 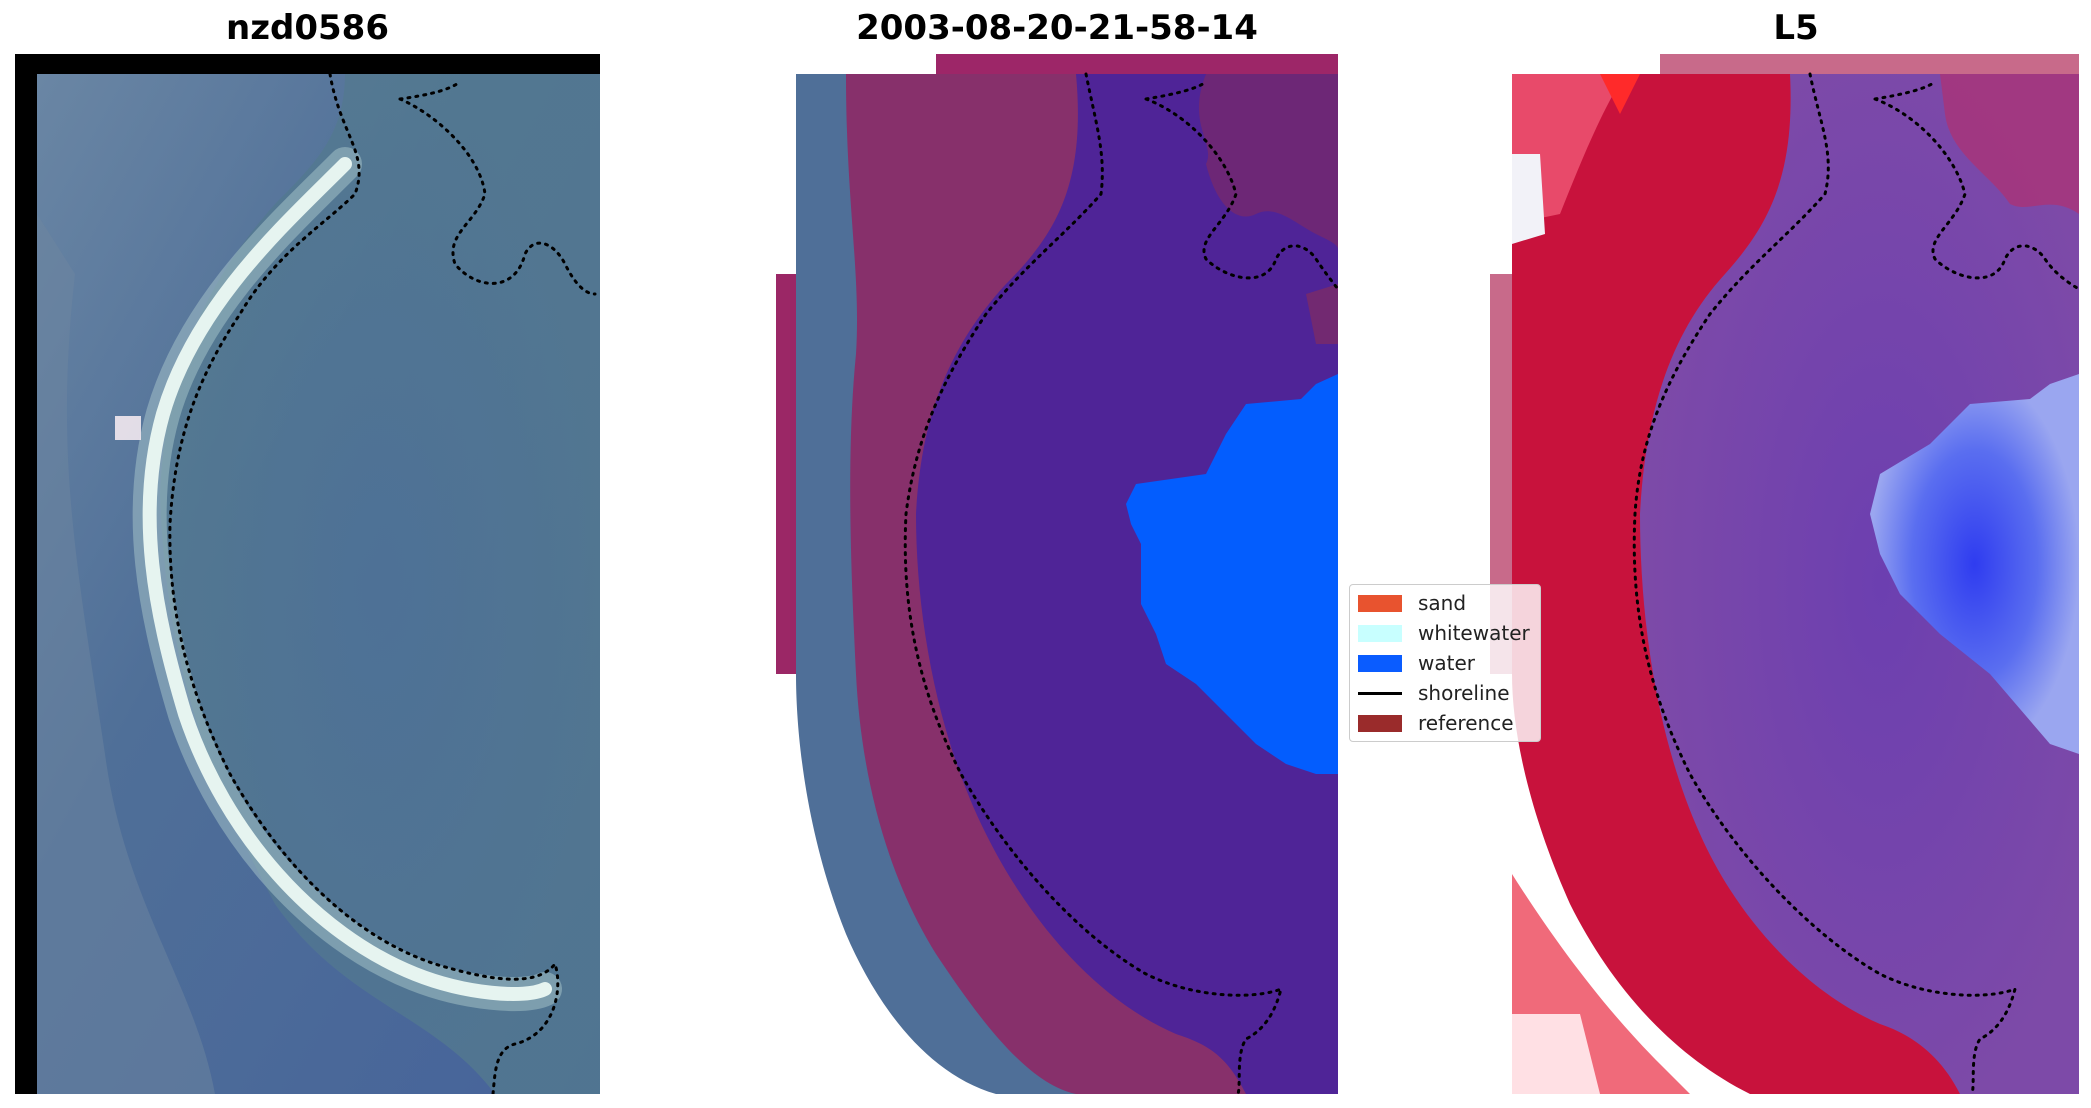 I want to click on legend-item-whitewater: whitewater, so click(x=1444, y=633).